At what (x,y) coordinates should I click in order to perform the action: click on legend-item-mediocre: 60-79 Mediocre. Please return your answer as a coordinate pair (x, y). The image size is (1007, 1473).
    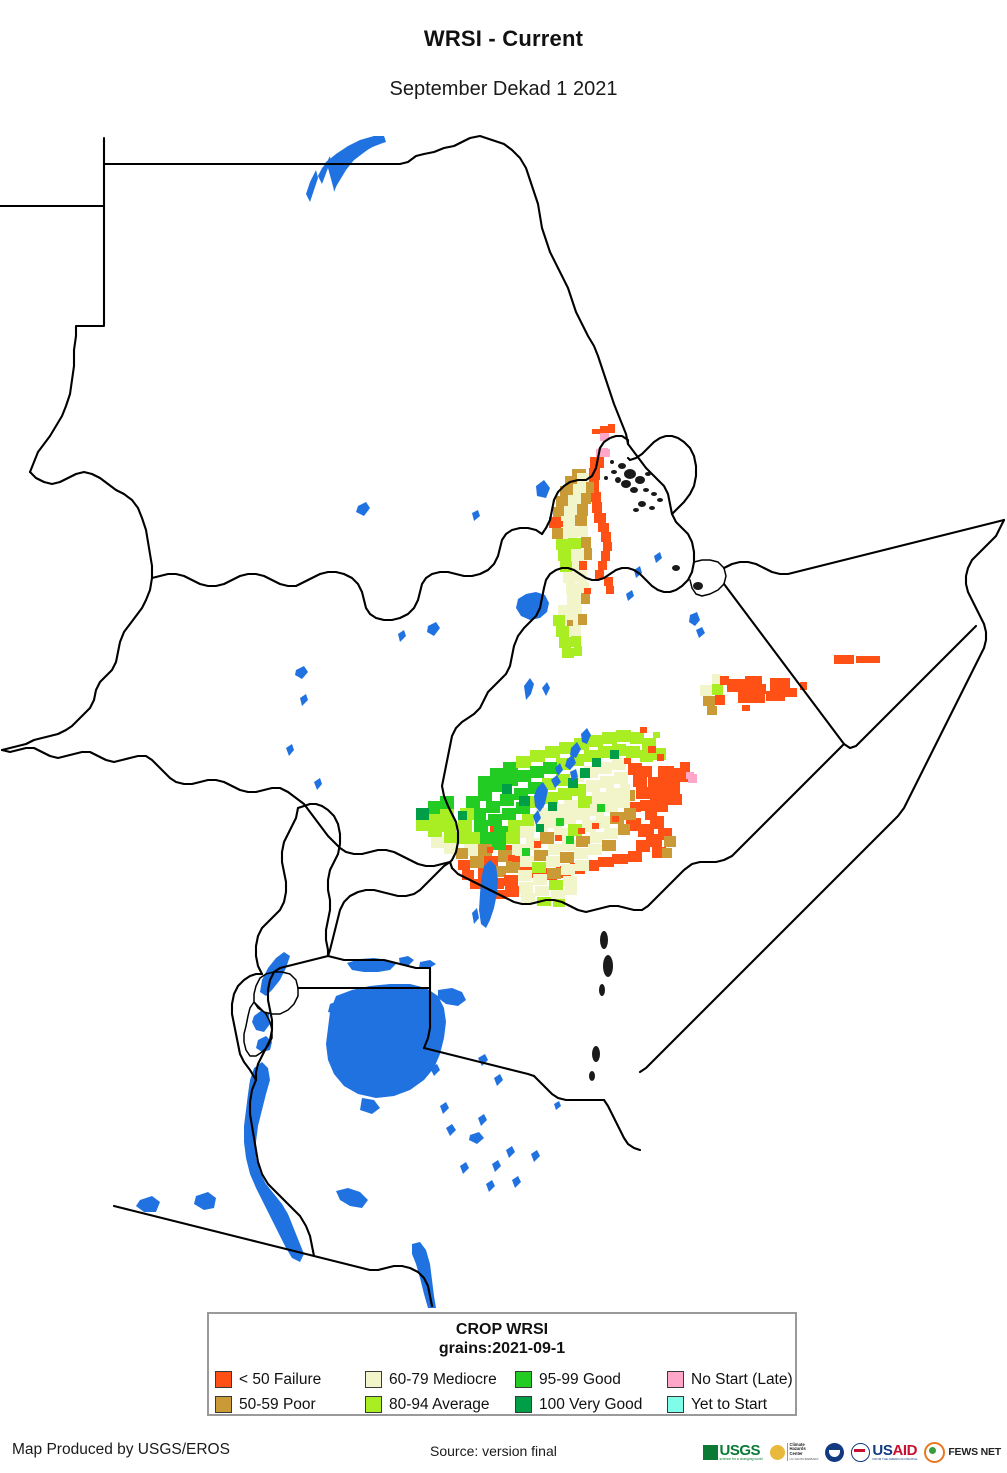
    Looking at the image, I should click on (440, 1379).